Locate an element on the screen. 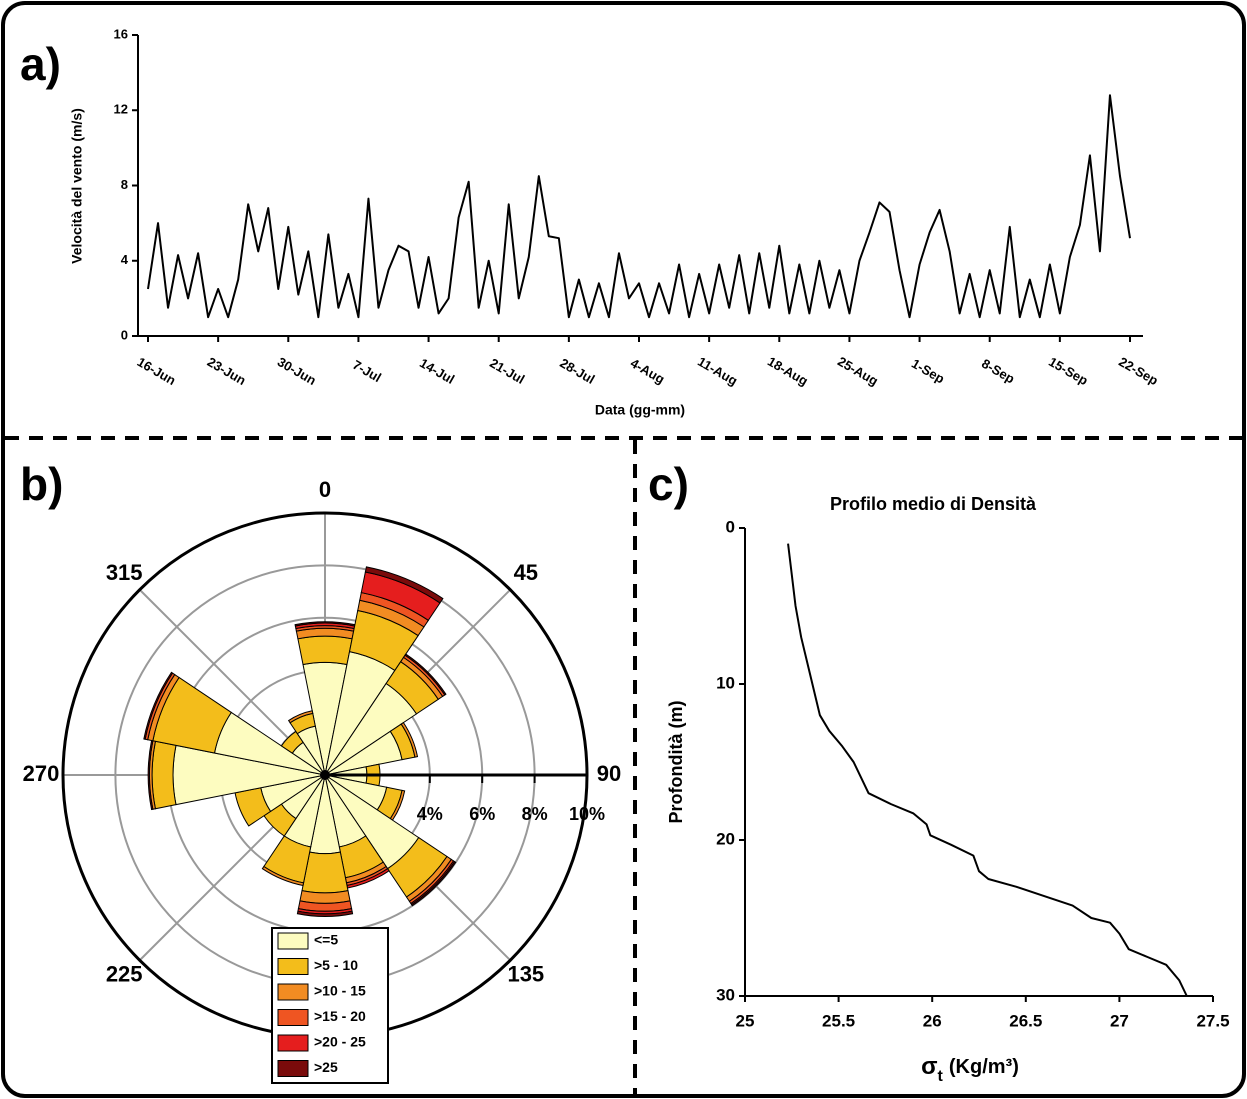 This screenshot has height=1099, width=1247. chart-title: Profilo medio di Densità is located at coordinates (933, 504).